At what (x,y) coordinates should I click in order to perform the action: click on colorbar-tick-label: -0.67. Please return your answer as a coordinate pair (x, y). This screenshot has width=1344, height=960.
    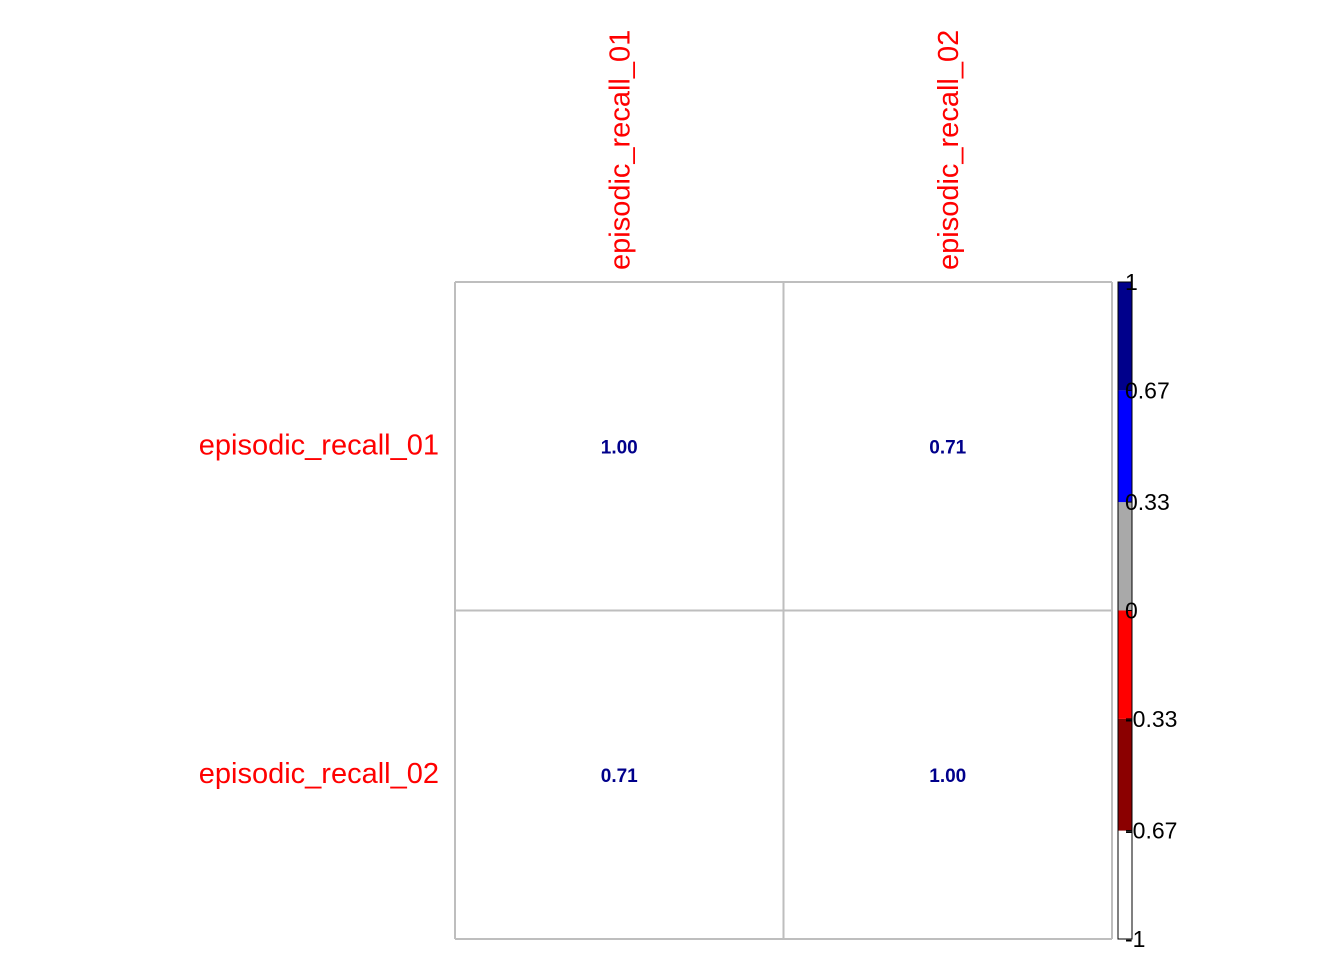
    Looking at the image, I should click on (1151, 831).